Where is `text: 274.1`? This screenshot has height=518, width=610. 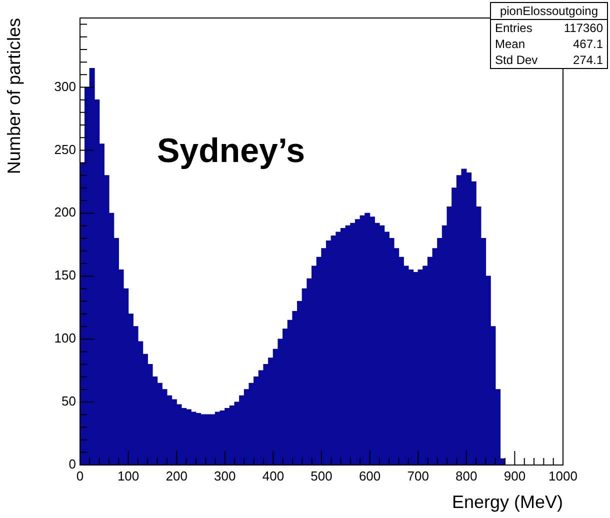 text: 274.1 is located at coordinates (587, 60).